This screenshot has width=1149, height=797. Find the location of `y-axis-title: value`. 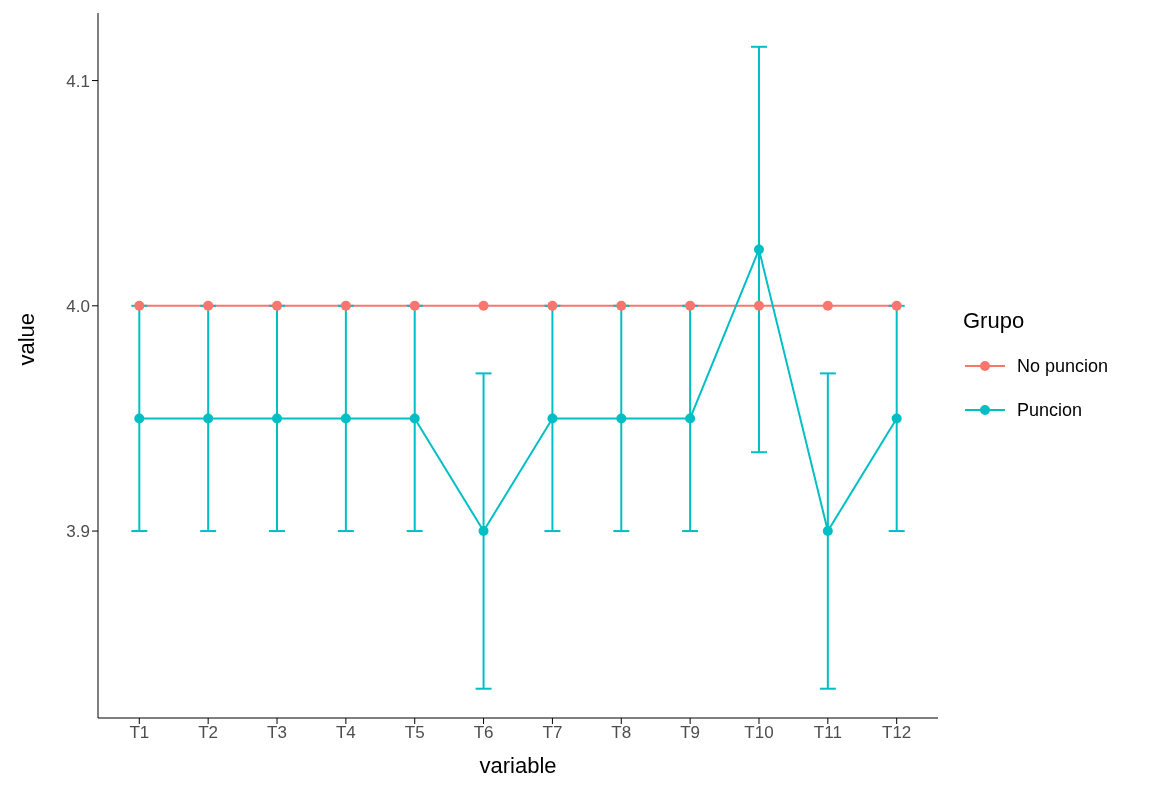

y-axis-title: value is located at coordinates (26, 339).